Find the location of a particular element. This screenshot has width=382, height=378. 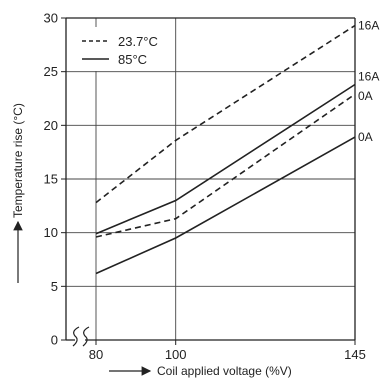

y-tick-label: 10 is located at coordinates (51, 232).